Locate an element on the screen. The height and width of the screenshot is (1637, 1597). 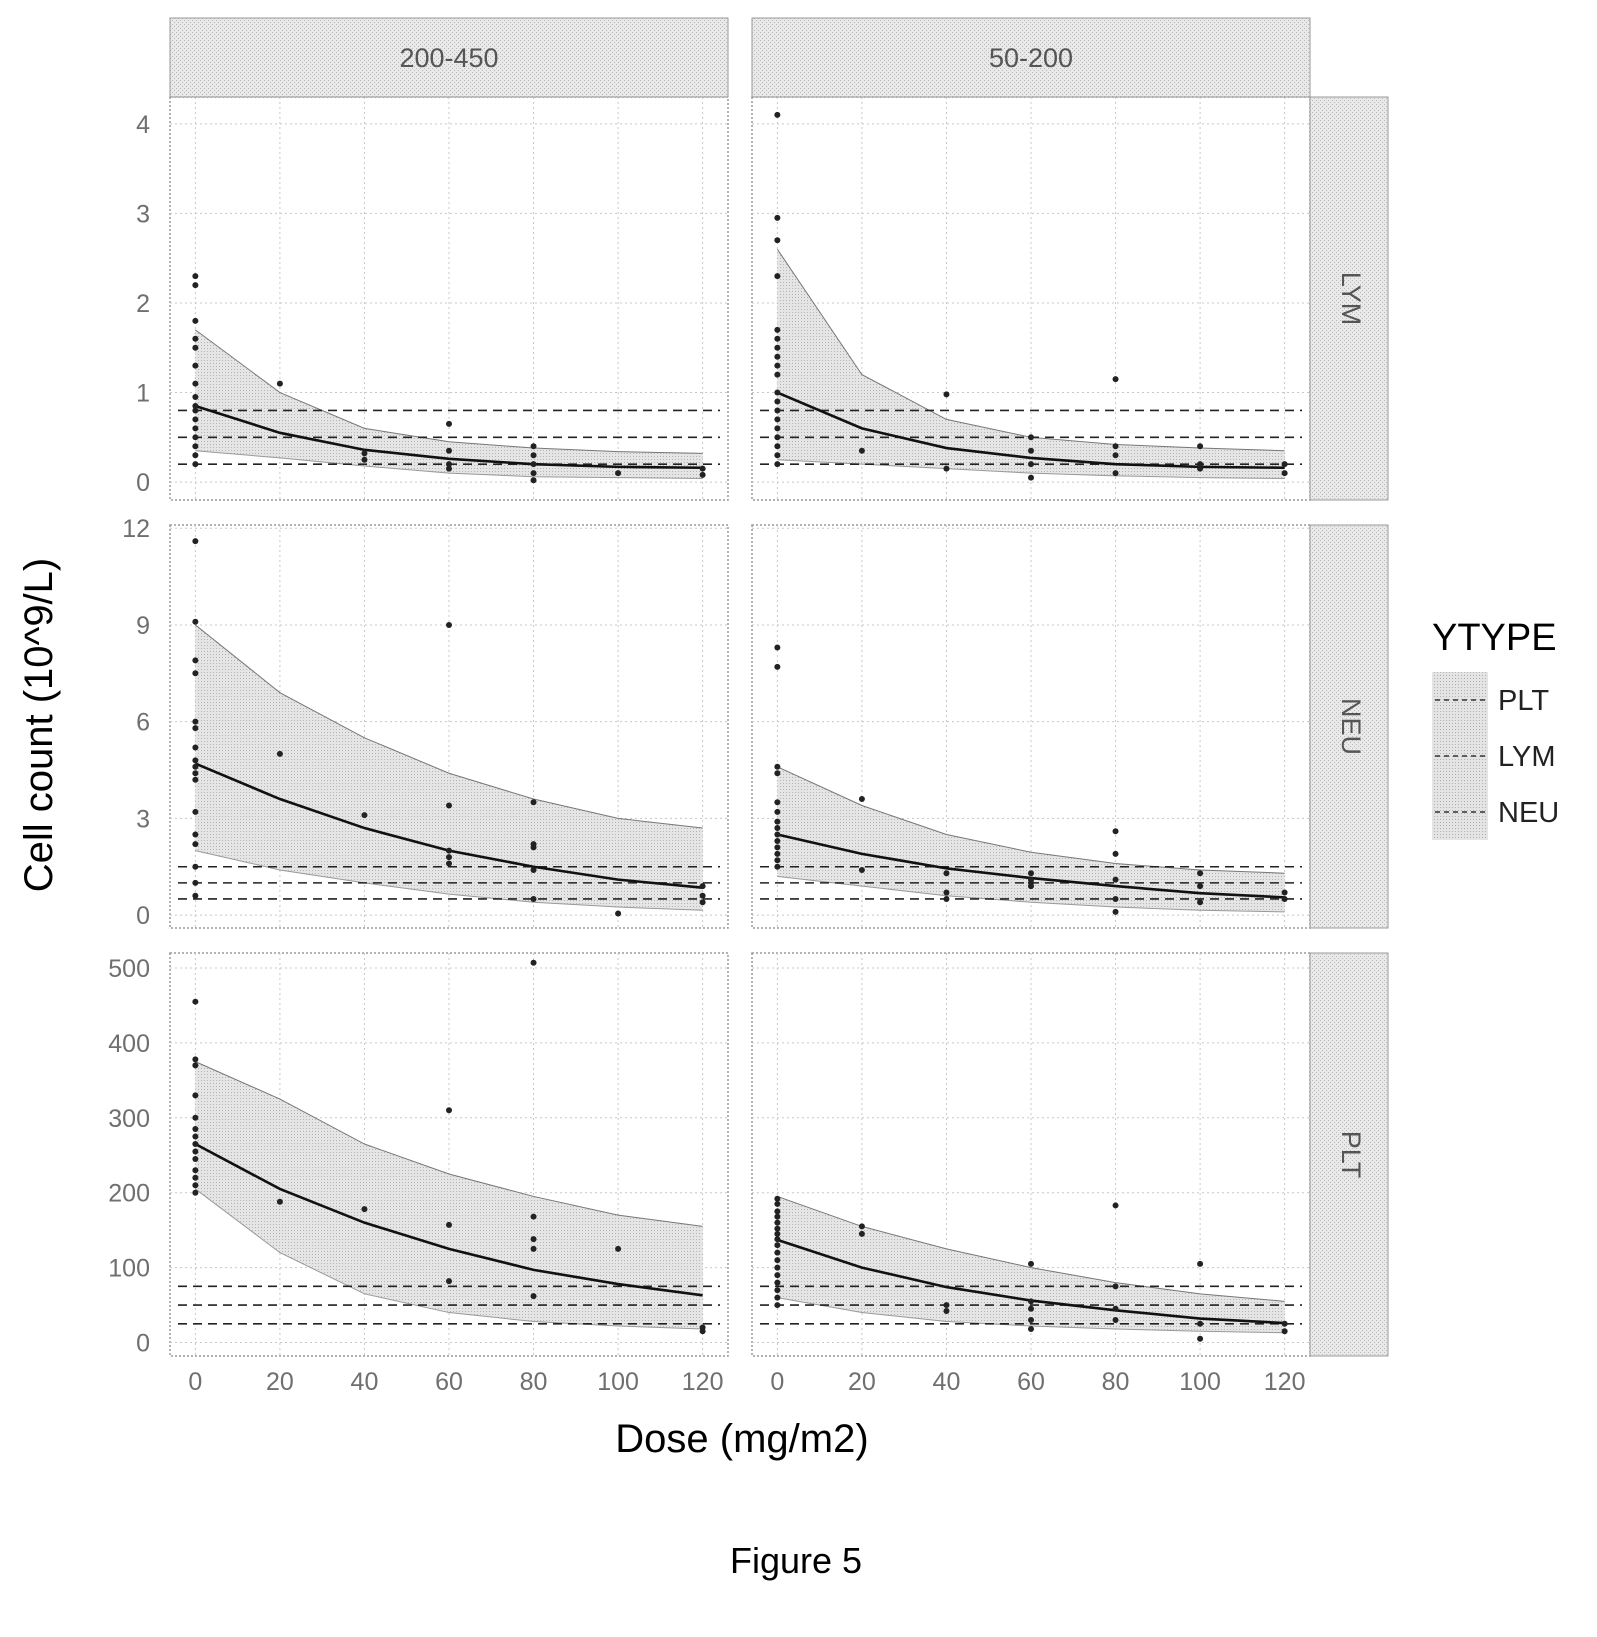
y-tick-label-PLT: 100 is located at coordinates (129, 1269).